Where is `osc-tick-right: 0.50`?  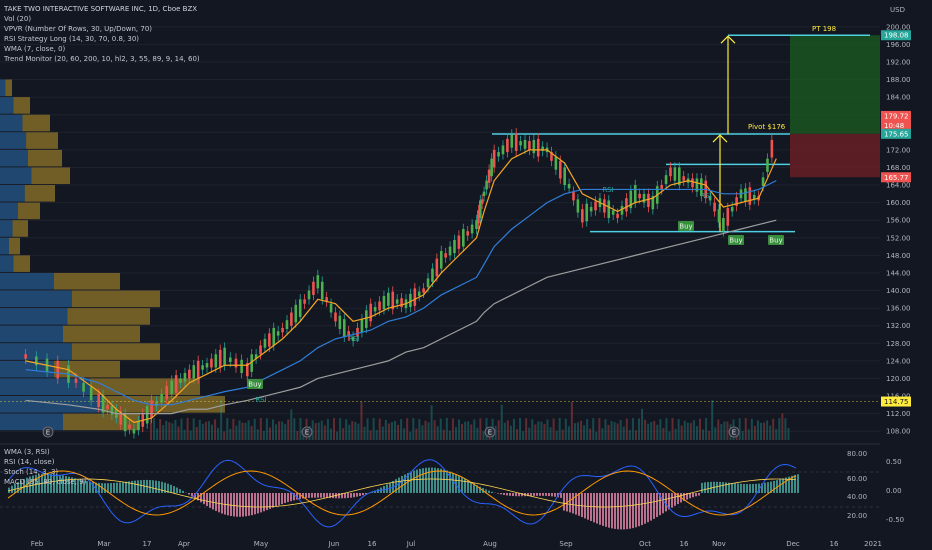
osc-tick-right: 0.50 is located at coordinates (894, 462).